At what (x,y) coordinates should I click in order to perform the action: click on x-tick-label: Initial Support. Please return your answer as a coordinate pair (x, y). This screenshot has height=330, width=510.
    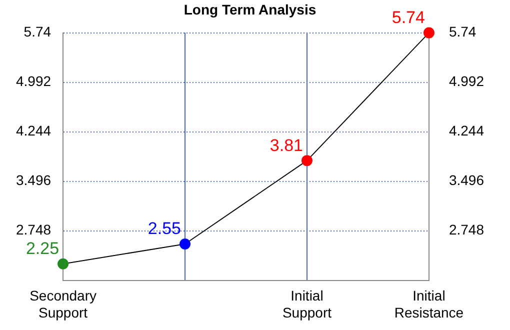
    Looking at the image, I should click on (307, 304).